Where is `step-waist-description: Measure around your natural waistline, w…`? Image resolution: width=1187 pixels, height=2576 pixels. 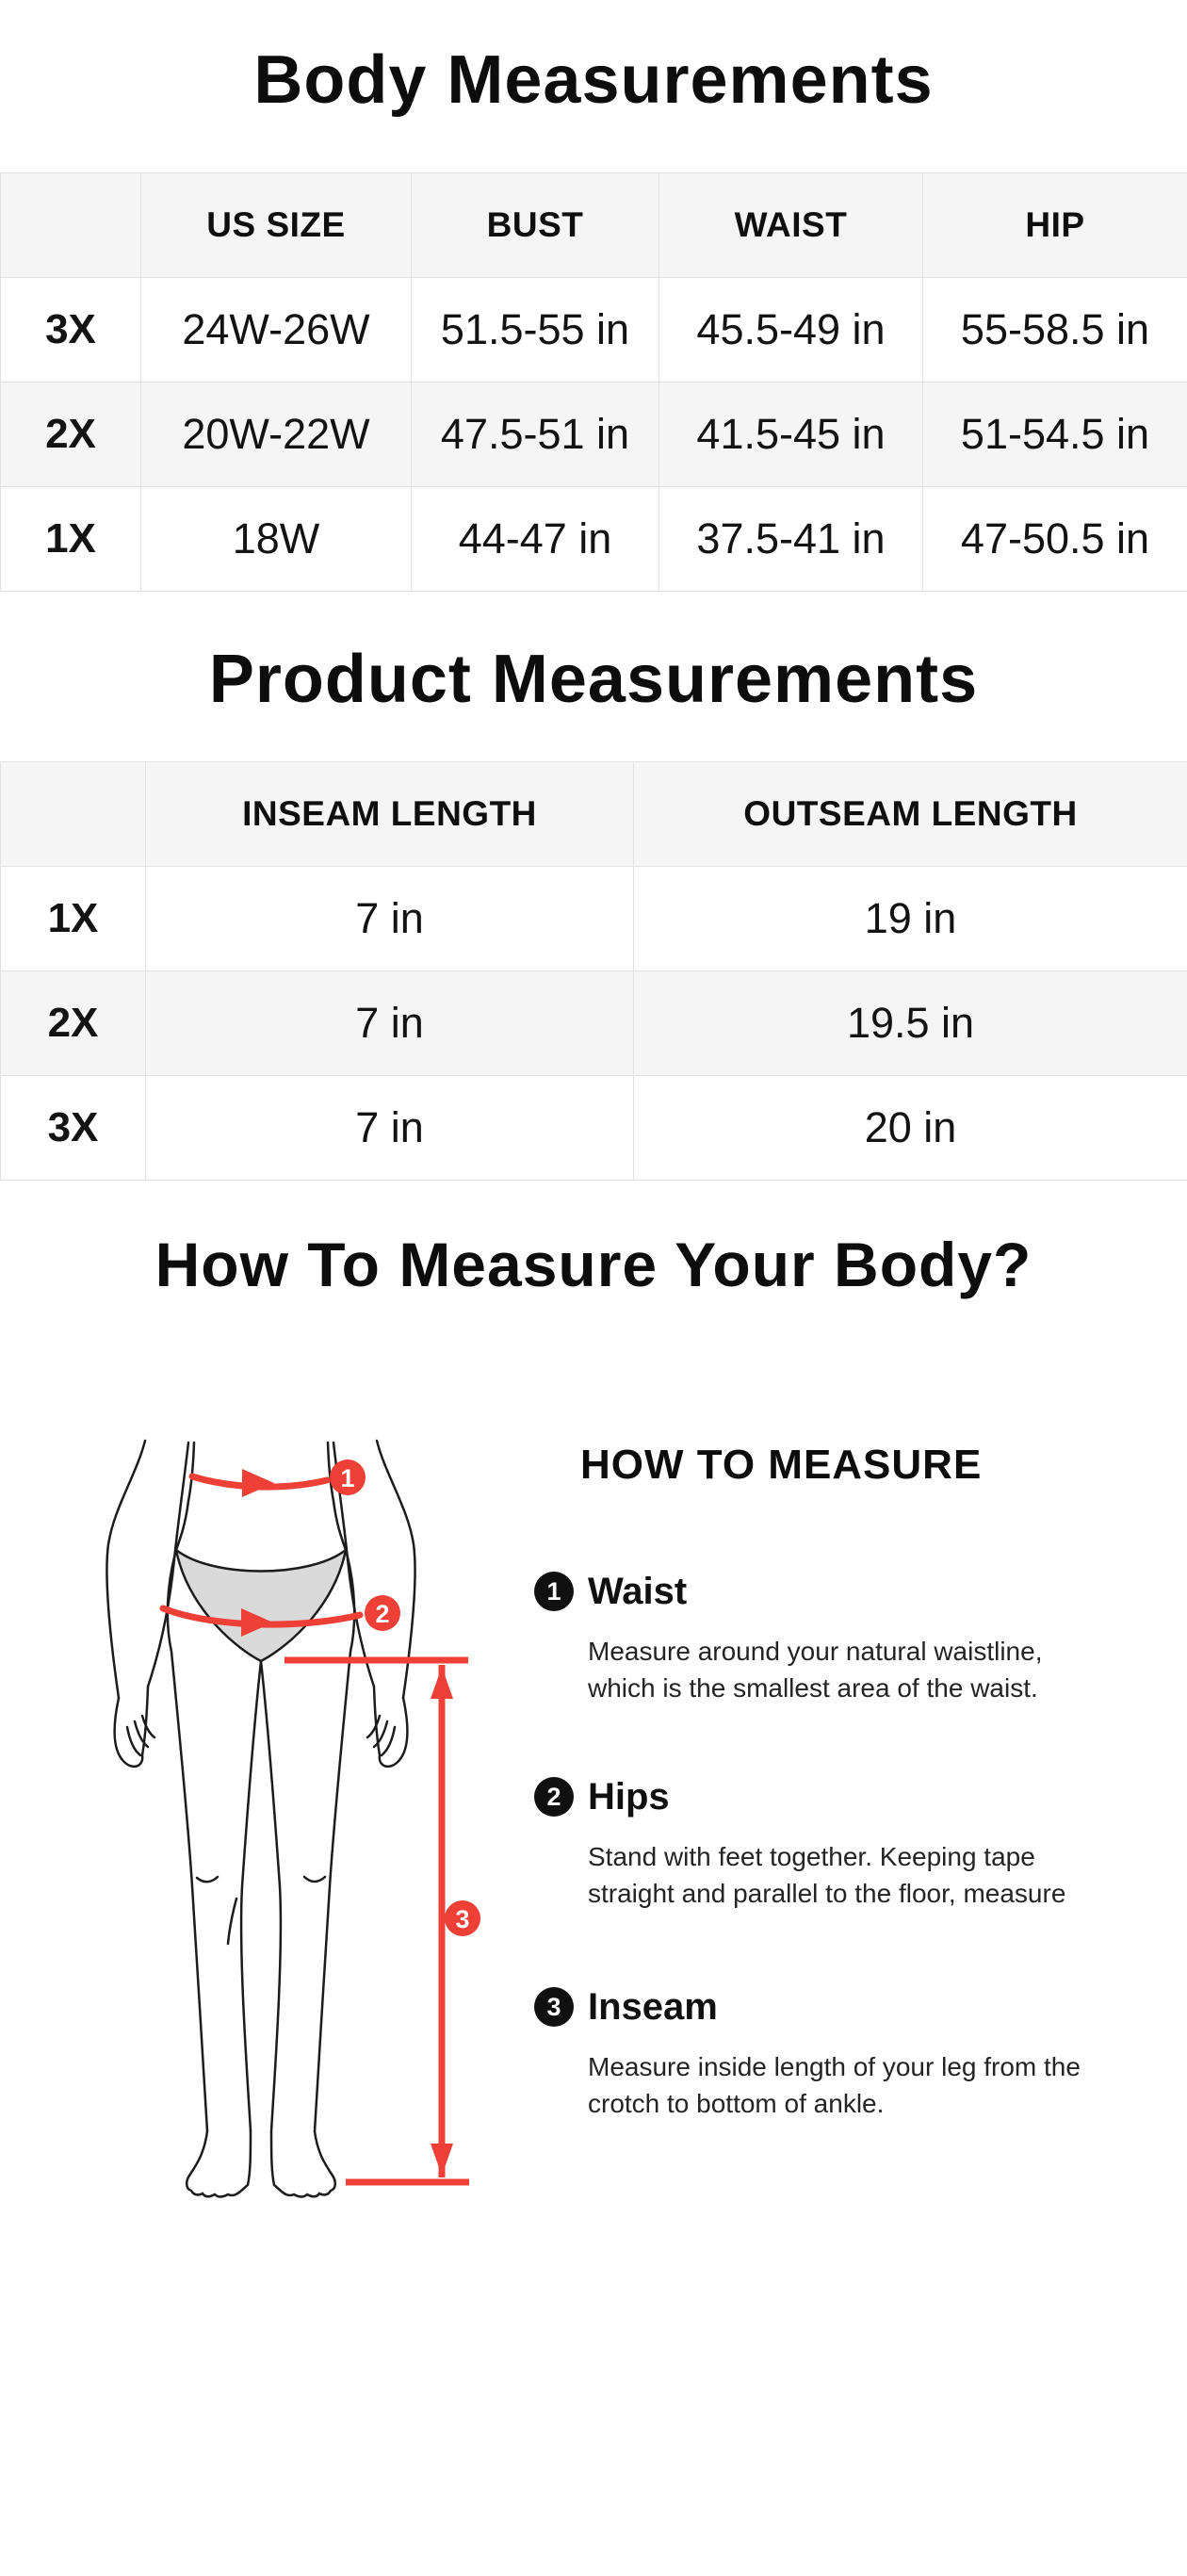
step-waist-description: Measure around your natural waistline, w… is located at coordinates (815, 1670).